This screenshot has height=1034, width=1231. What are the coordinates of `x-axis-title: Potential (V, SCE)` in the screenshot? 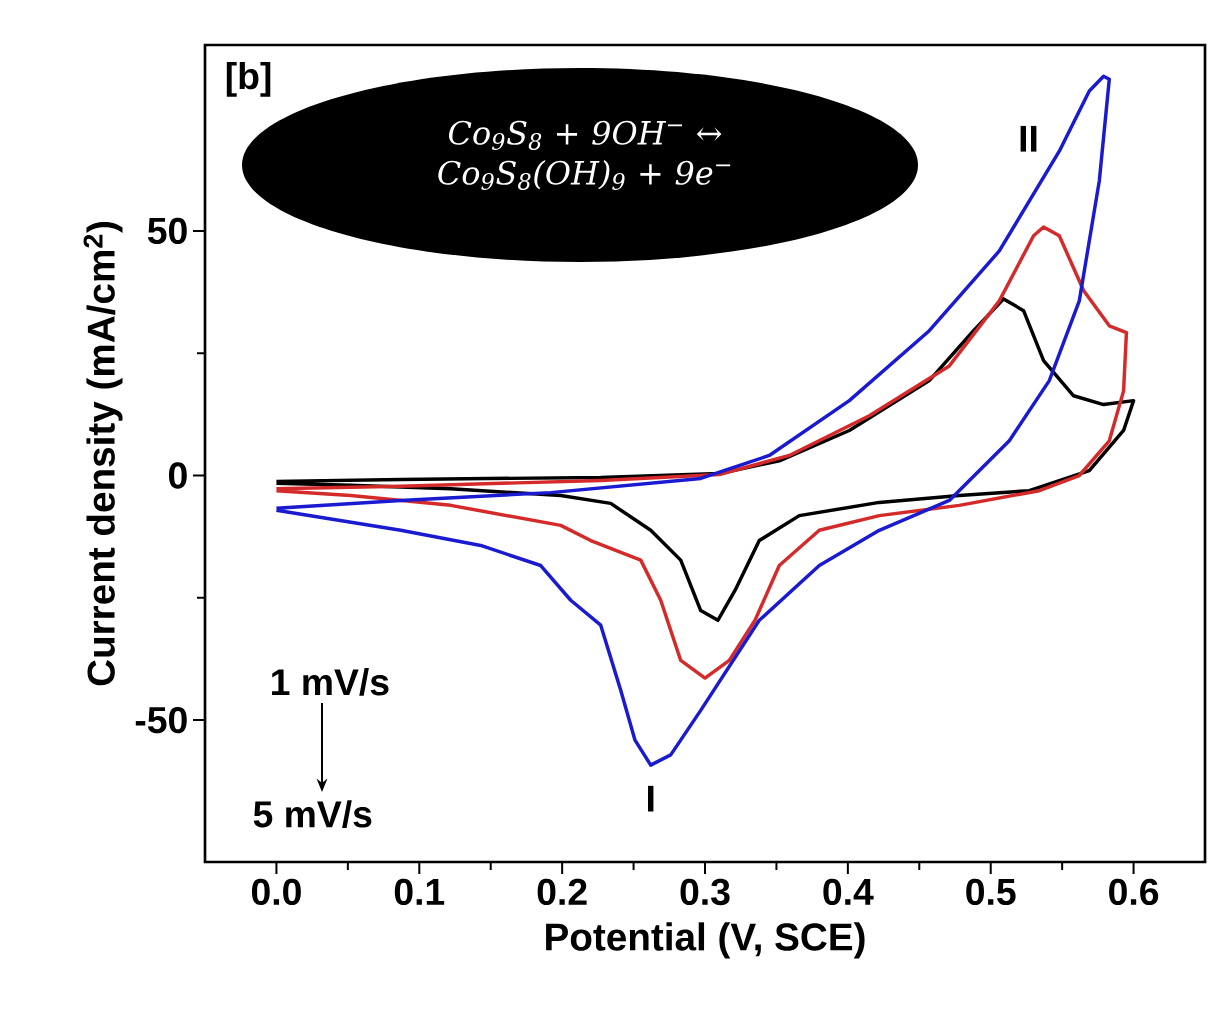 It's located at (705, 940).